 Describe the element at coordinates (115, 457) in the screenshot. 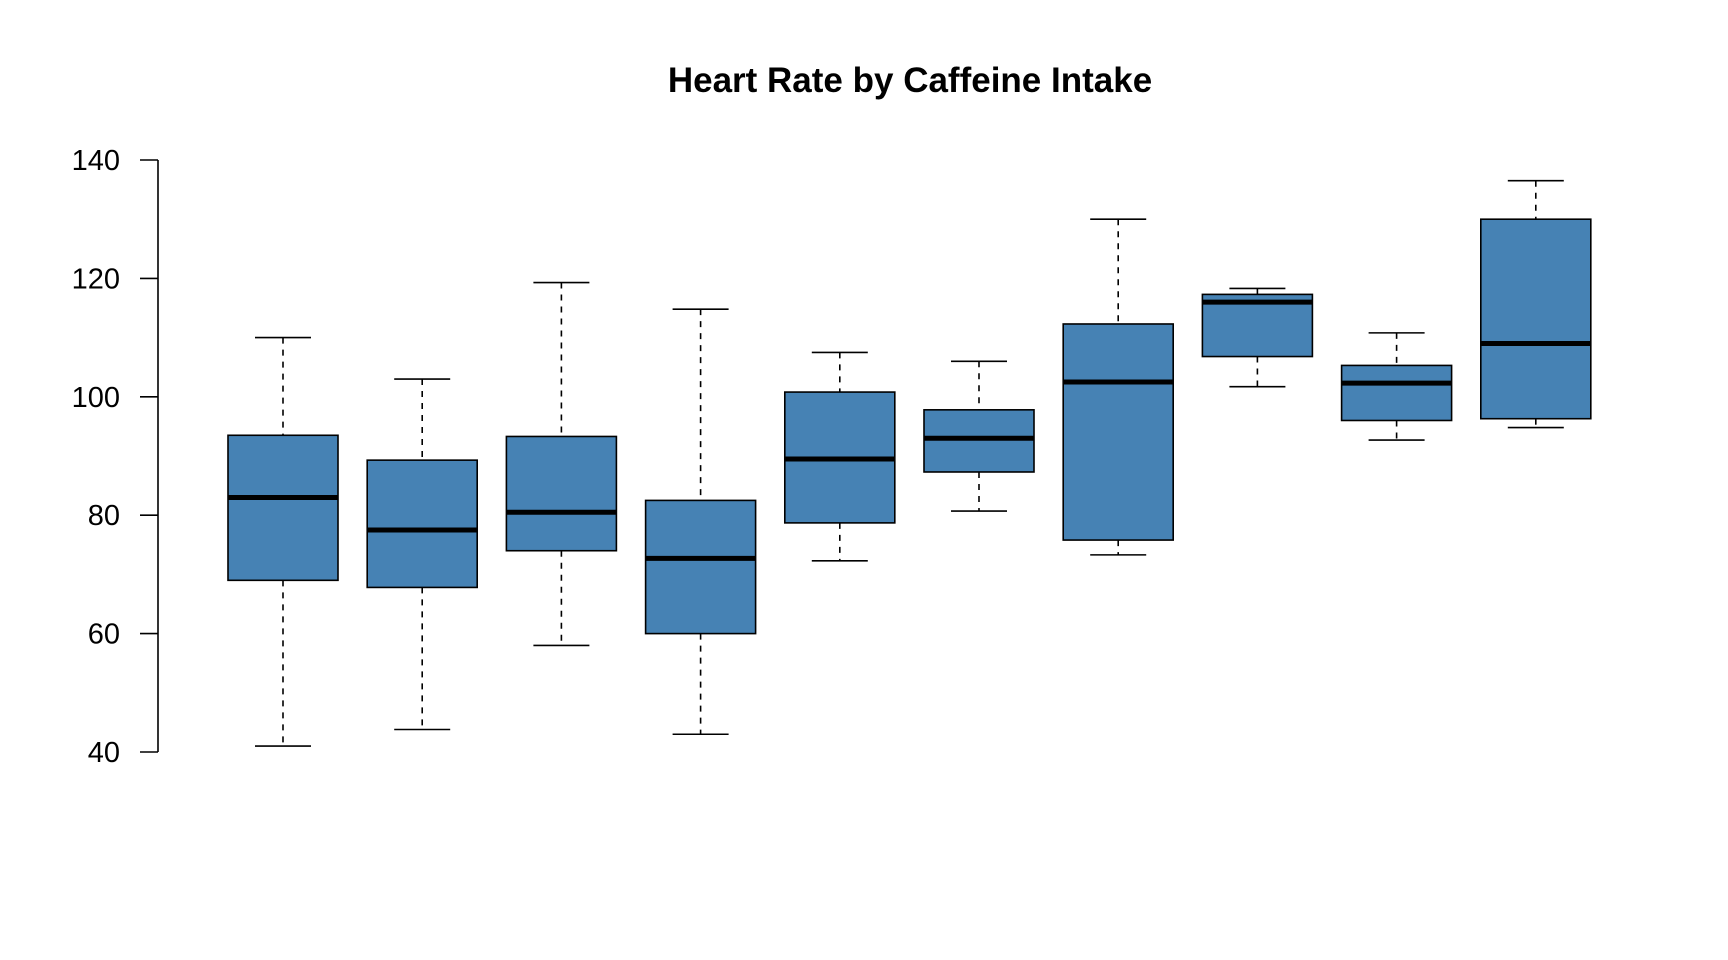

I see `y-axis: 40 60 80 100 120 140` at that location.